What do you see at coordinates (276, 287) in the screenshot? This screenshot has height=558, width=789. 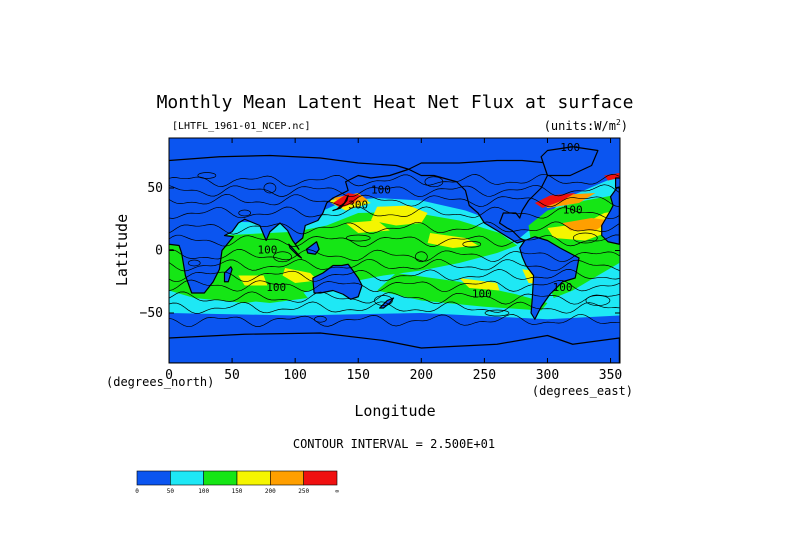 I see `contour-label-3: 100` at bounding box center [276, 287].